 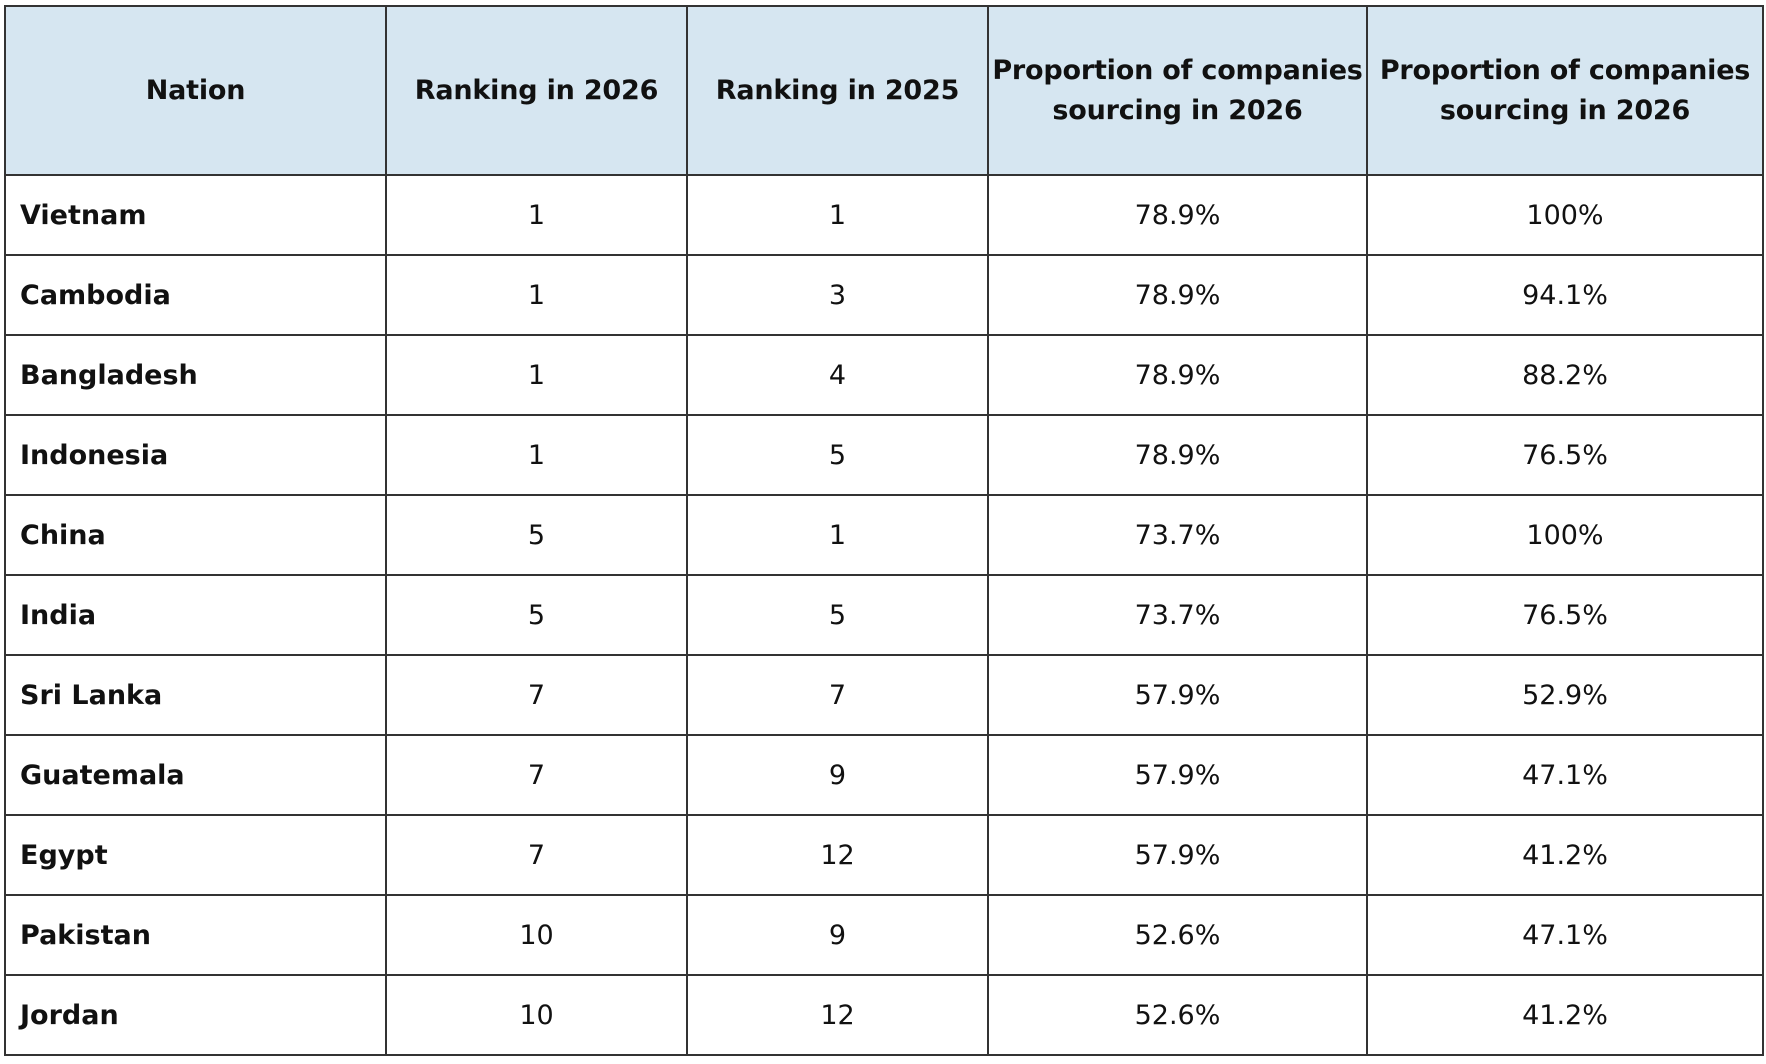 What do you see at coordinates (195, 375) in the screenshot?
I see `nation-cell: Bangladesh` at bounding box center [195, 375].